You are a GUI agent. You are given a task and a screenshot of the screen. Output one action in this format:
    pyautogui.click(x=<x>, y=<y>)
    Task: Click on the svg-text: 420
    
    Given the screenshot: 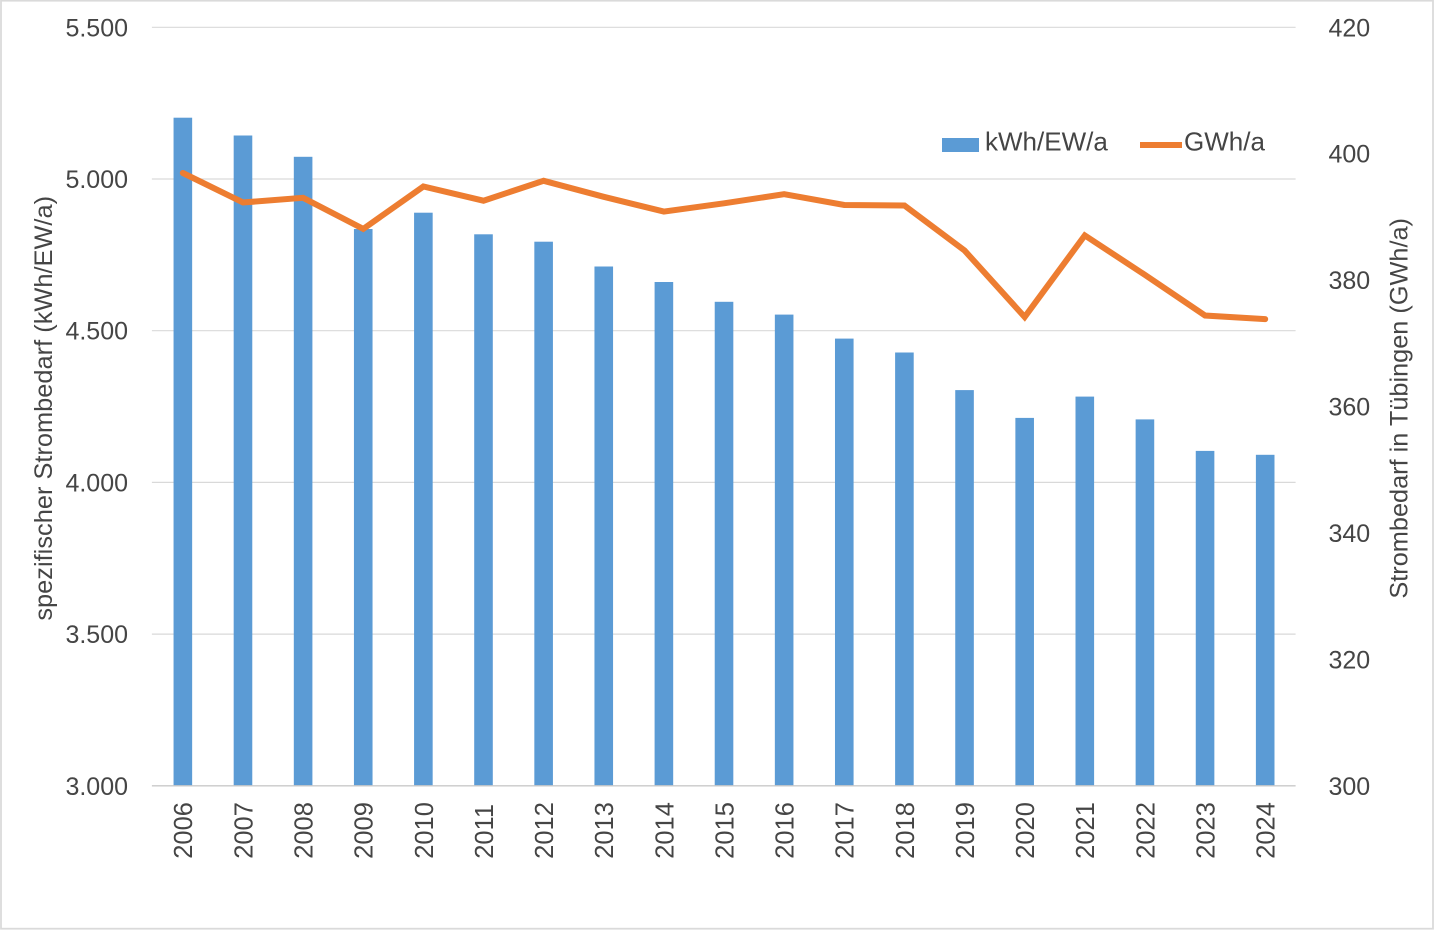 What is the action you would take?
    pyautogui.click(x=1350, y=28)
    